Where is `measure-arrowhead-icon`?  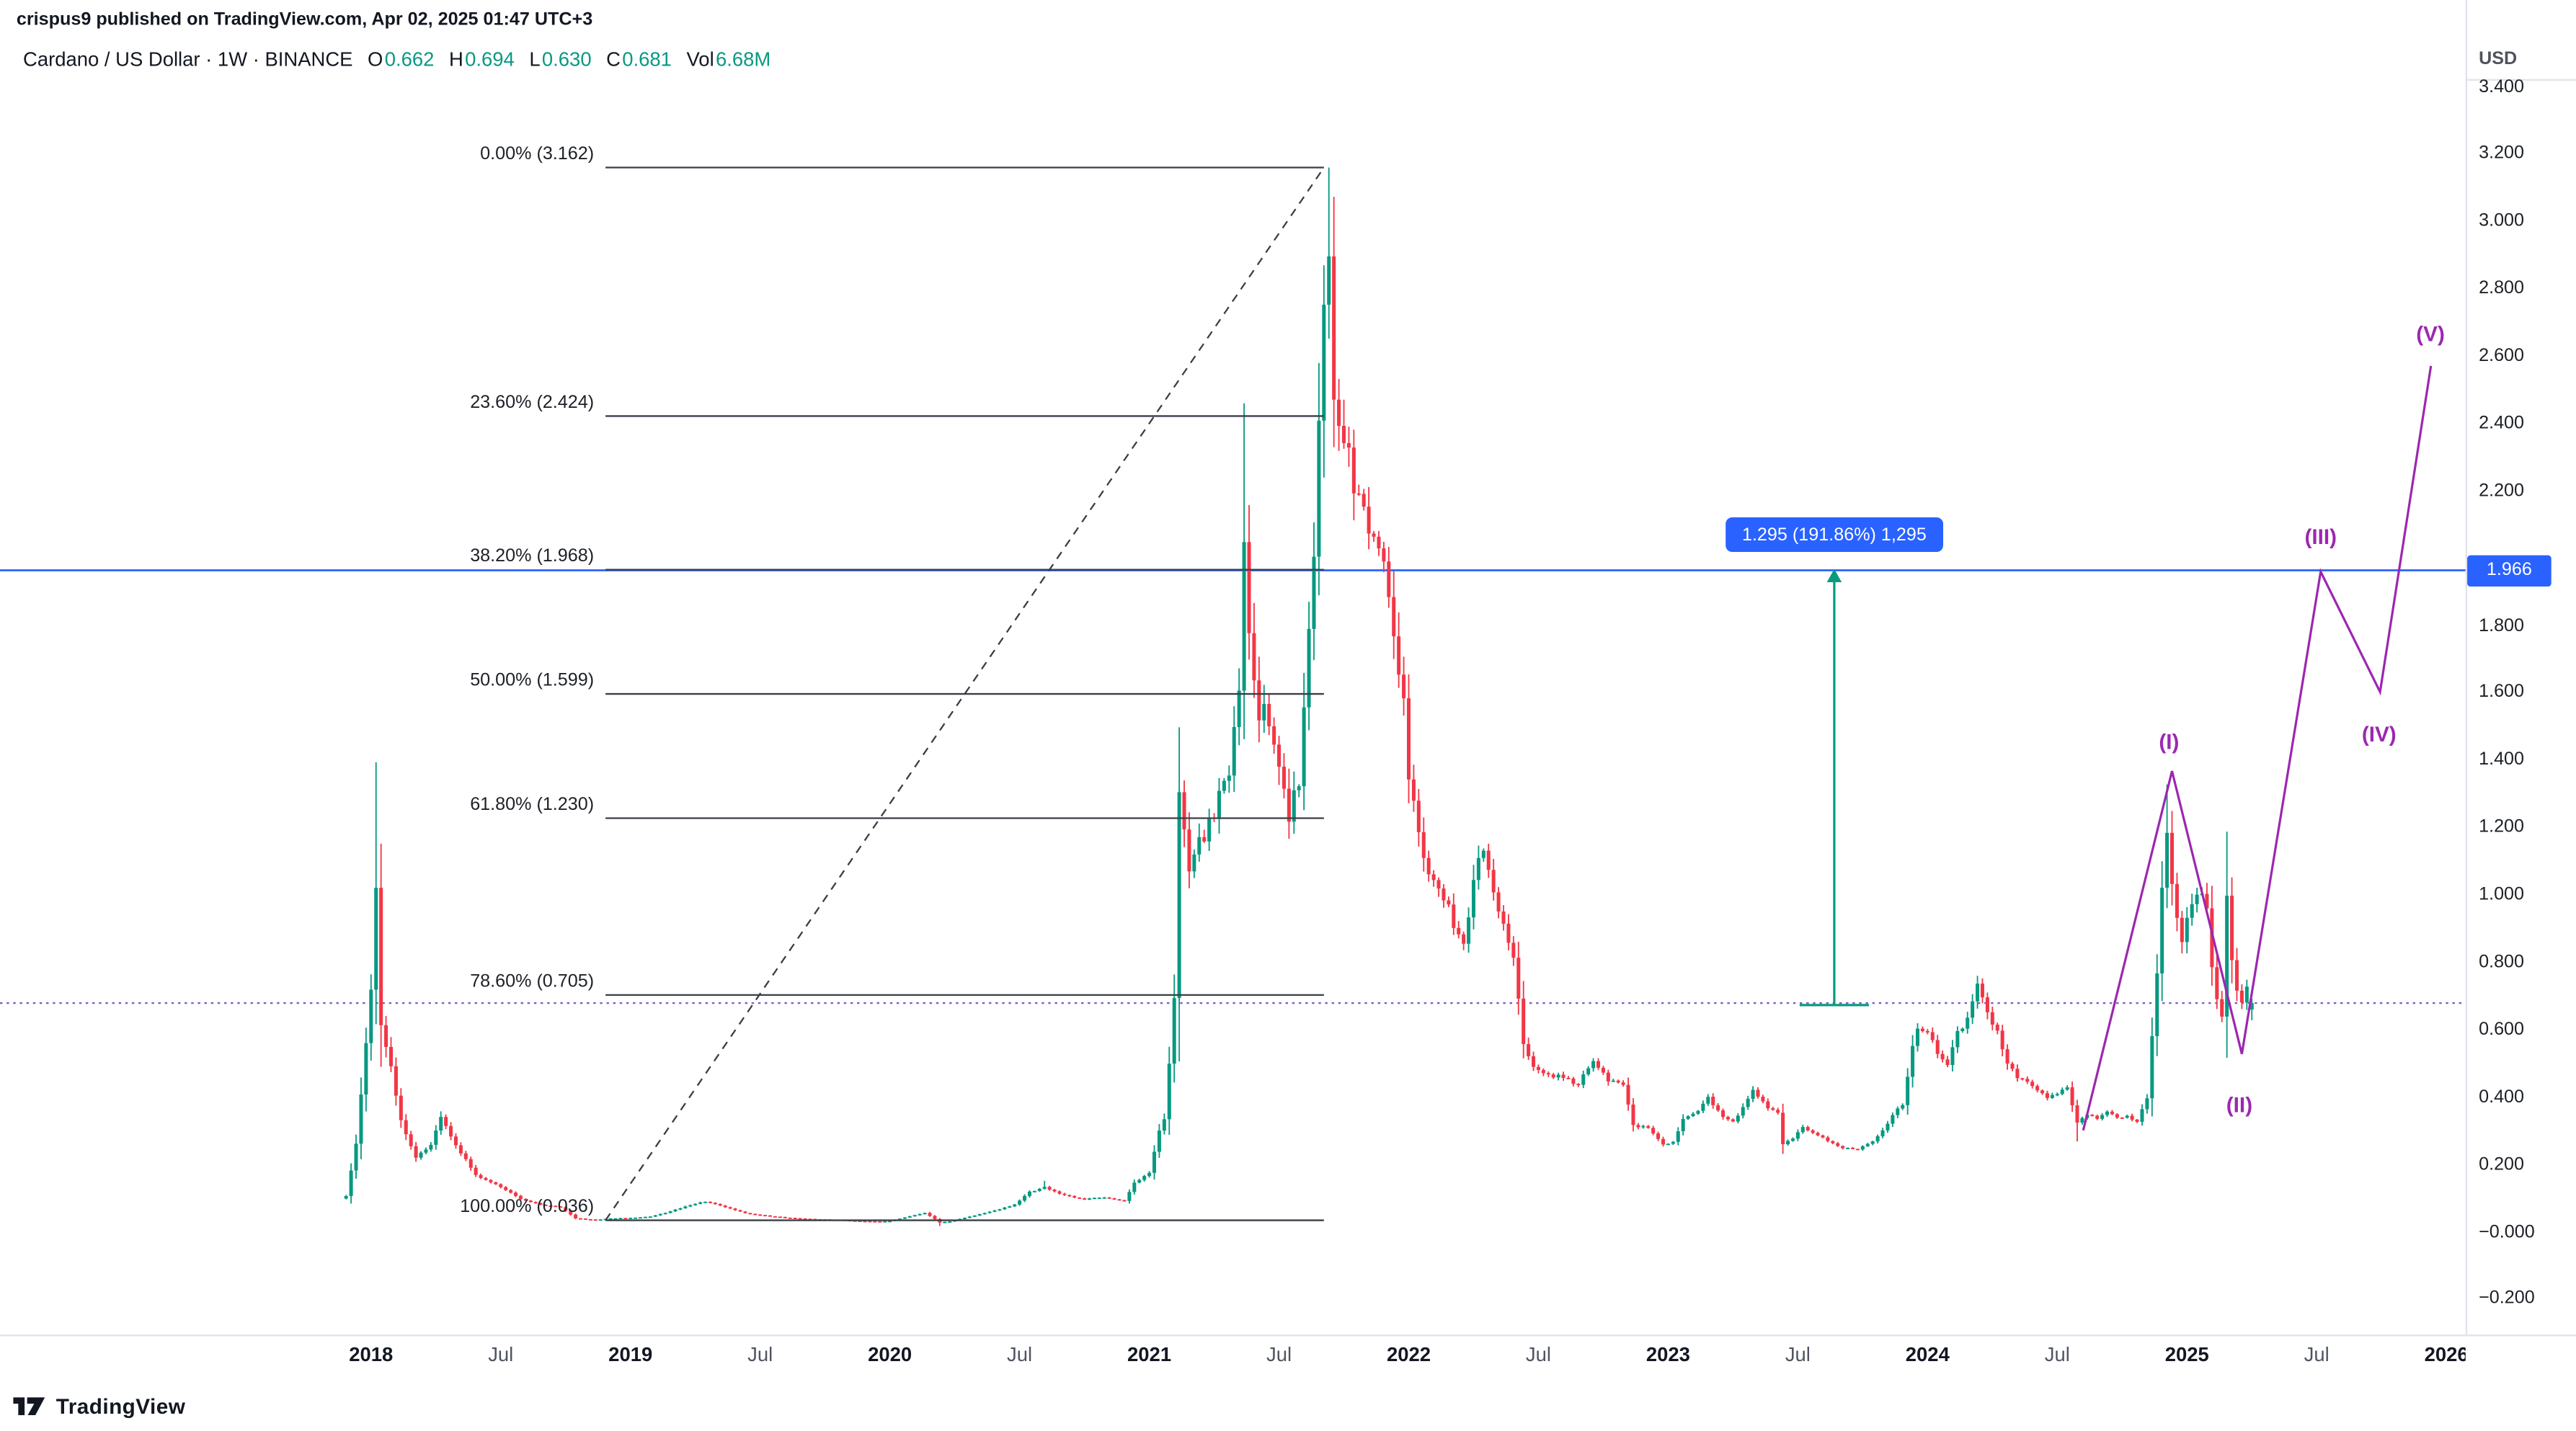
measure-arrowhead-icon is located at coordinates (1834, 576).